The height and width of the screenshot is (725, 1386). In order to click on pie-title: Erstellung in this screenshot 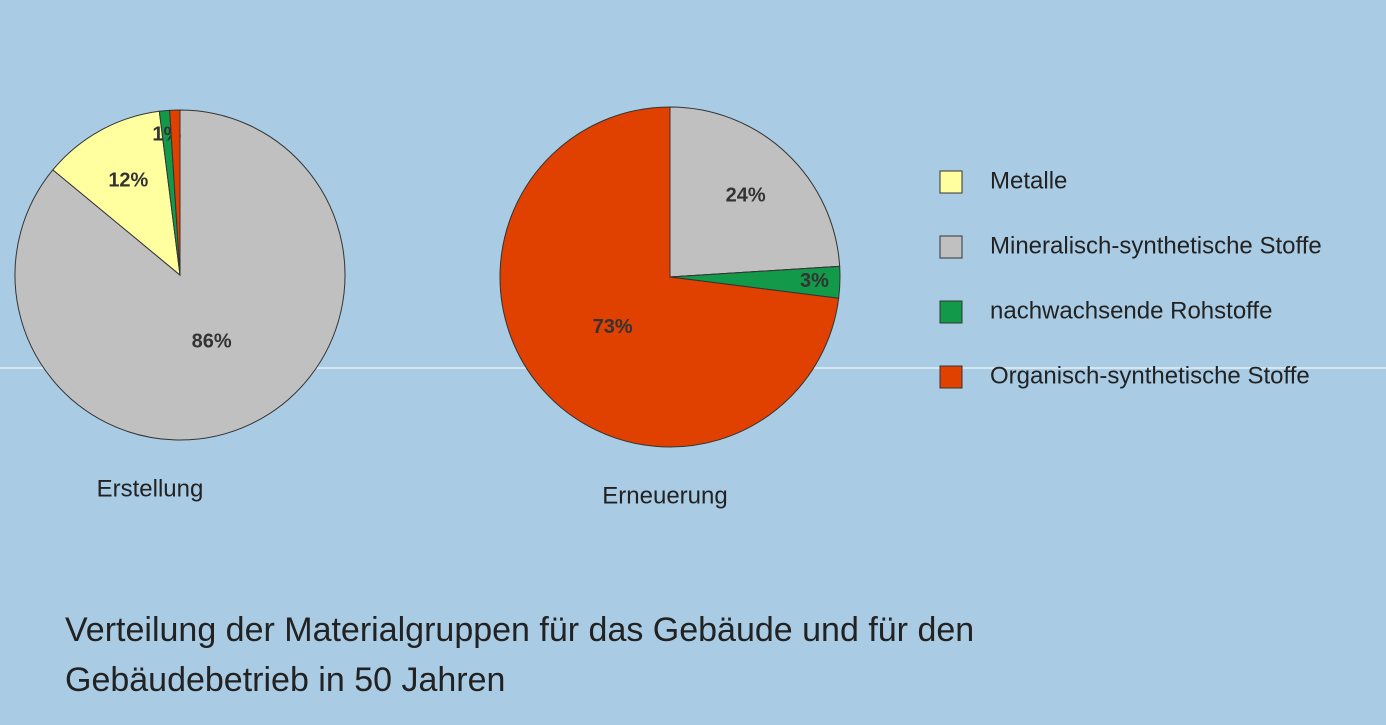, I will do `click(150, 488)`.